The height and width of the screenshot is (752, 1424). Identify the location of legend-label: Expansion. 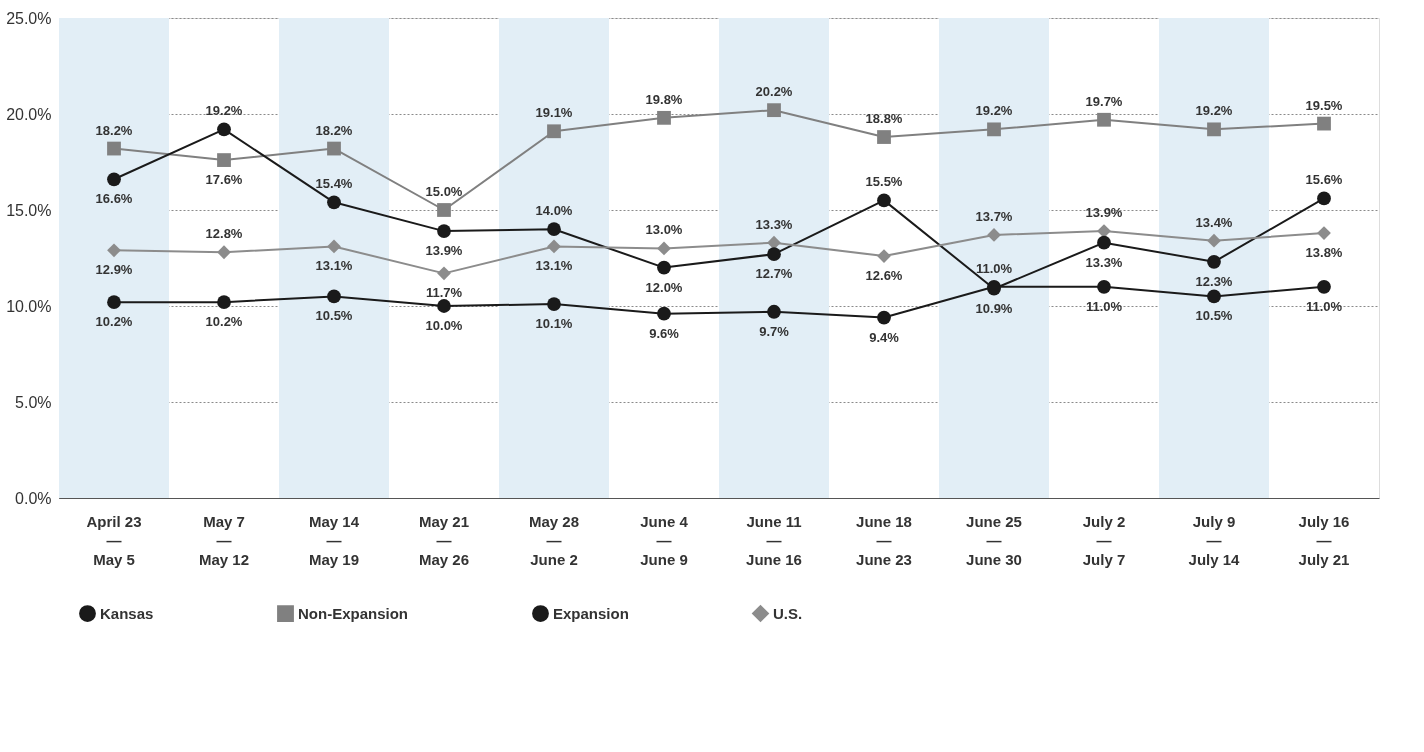
(591, 613).